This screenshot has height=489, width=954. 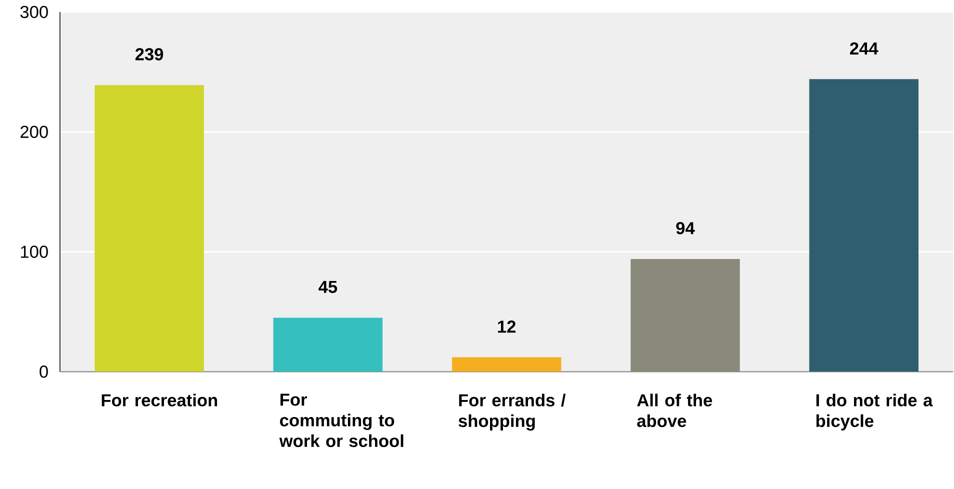 I want to click on data-label: 45, so click(x=328, y=287).